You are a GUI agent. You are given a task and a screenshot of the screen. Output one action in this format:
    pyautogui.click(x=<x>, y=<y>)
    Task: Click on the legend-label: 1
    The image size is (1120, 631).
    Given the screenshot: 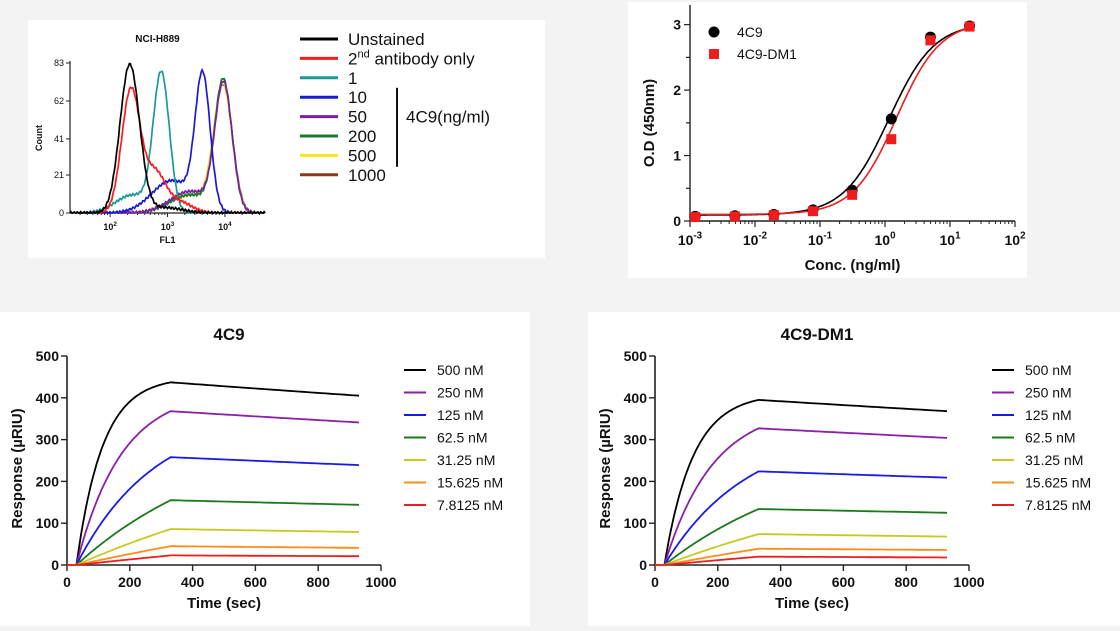 What is the action you would take?
    pyautogui.click(x=352, y=78)
    